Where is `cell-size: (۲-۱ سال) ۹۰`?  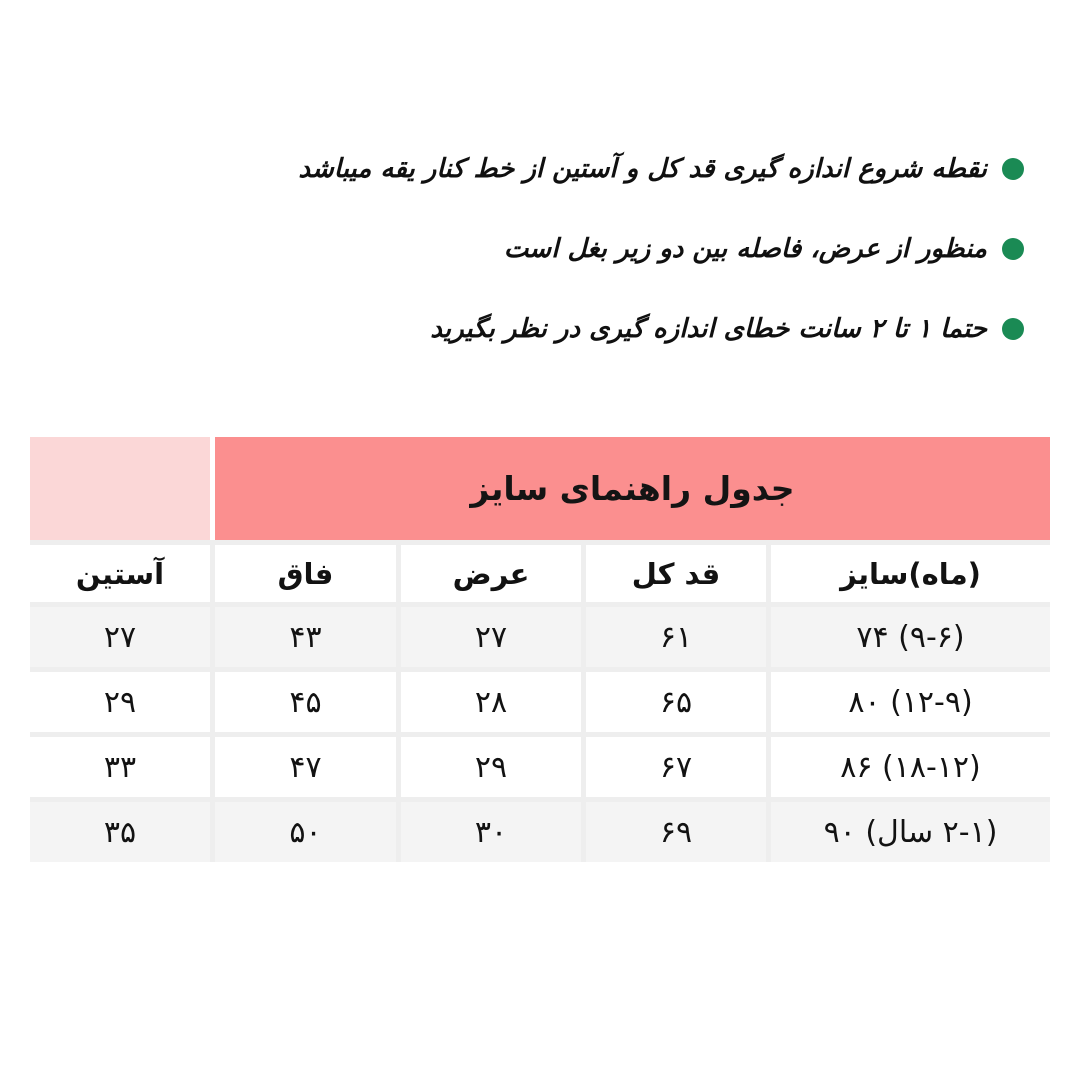
cell-size: (۲-۱ سال) ۹۰ is located at coordinates (910, 832).